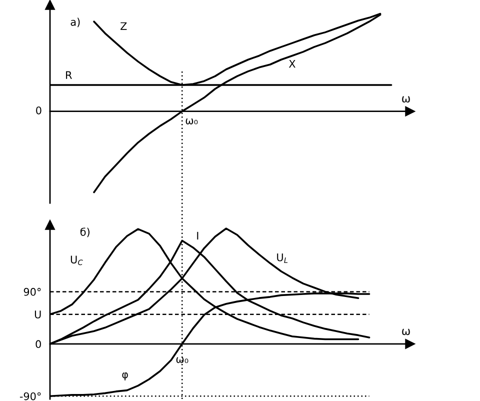  What do you see at coordinates (192, 121) in the screenshot?
I see `annotation: ω₀` at bounding box center [192, 121].